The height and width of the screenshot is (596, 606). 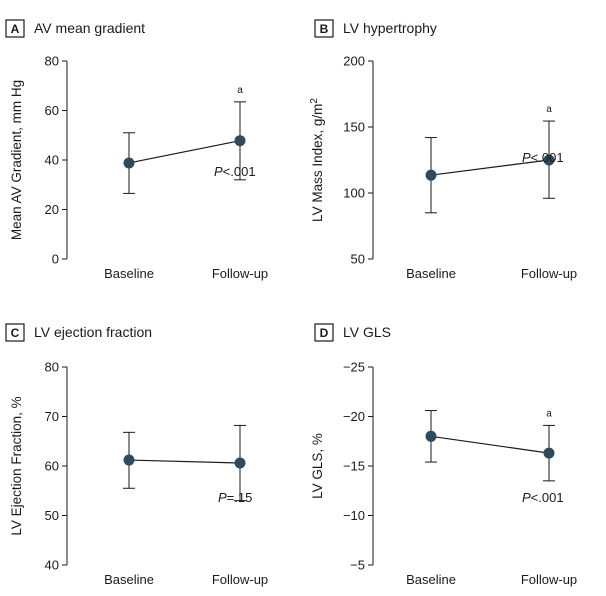 What do you see at coordinates (314, 101) in the screenshot?
I see `y-axis-label-superscript: 2` at bounding box center [314, 101].